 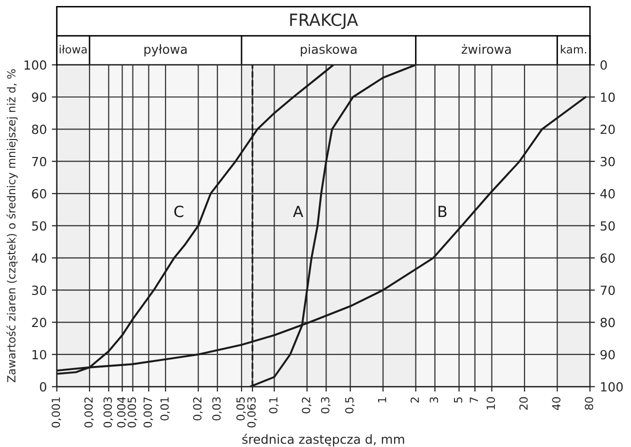 What do you see at coordinates (607, 193) in the screenshot?
I see `y2-tick-label: 40` at bounding box center [607, 193].